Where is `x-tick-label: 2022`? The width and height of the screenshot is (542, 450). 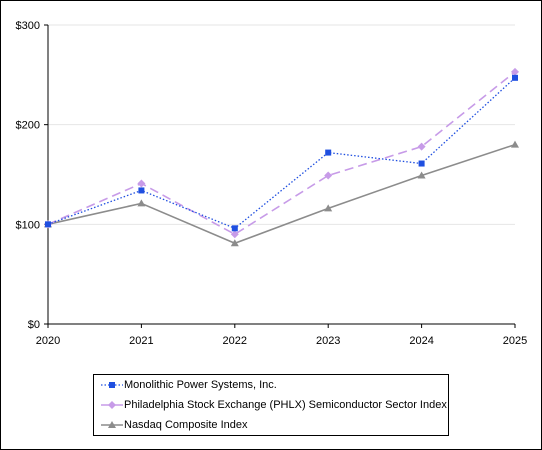 x-tick-label: 2022 is located at coordinates (235, 341).